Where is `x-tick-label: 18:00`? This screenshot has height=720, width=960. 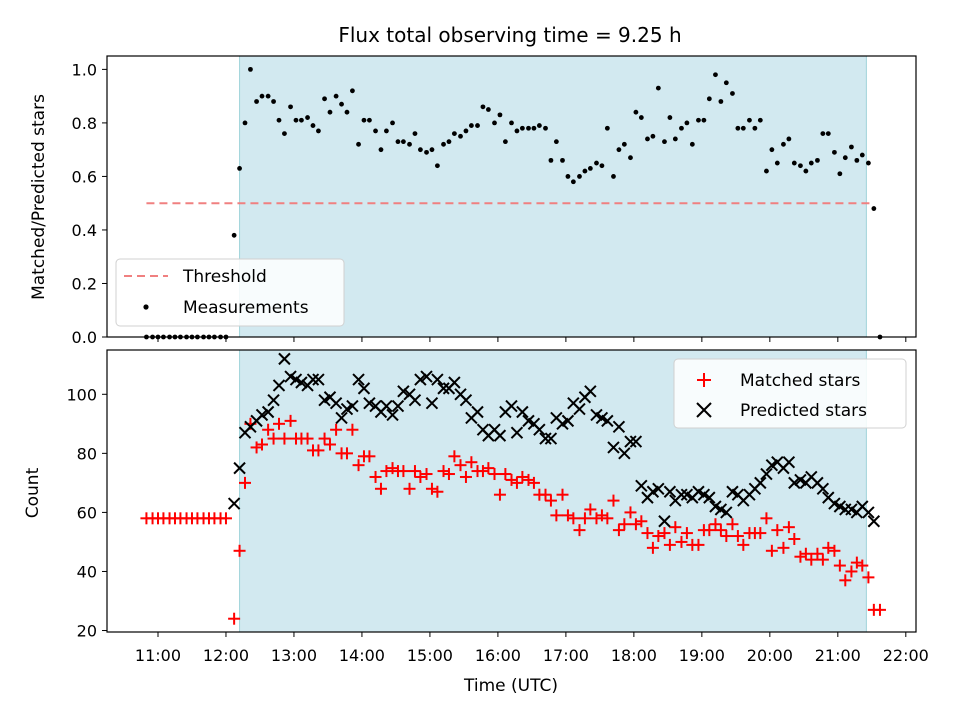
x-tick-label: 18:00 is located at coordinates (634, 655).